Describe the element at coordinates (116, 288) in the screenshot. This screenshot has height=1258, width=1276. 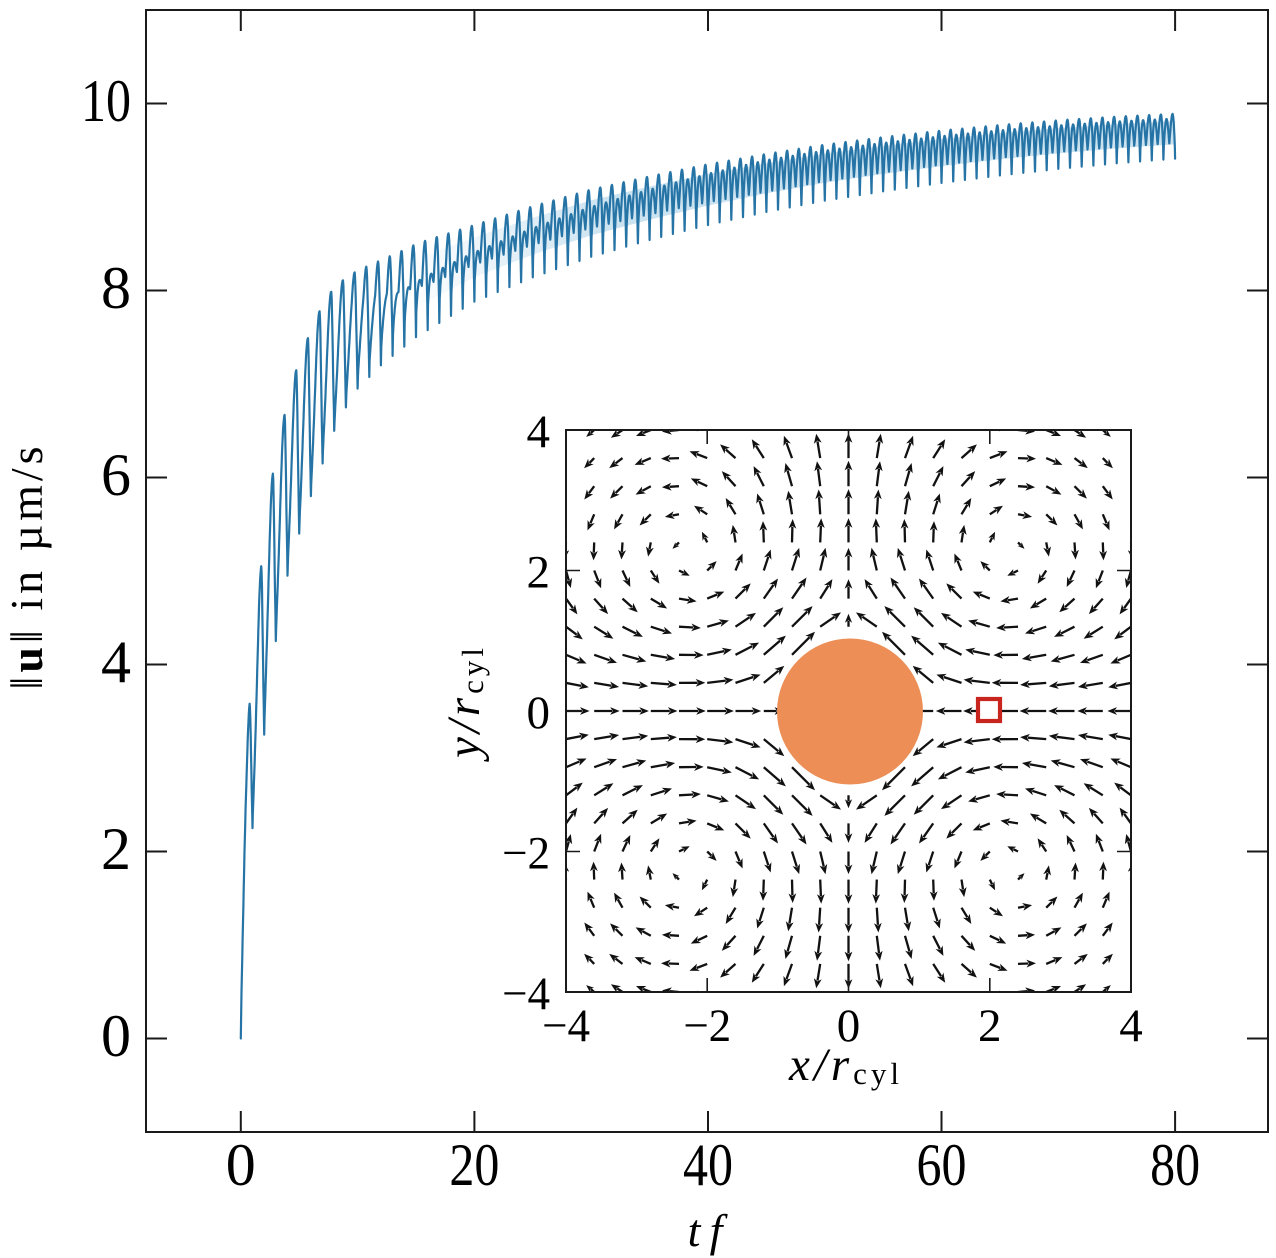
I see `svg-text: 8` at that location.